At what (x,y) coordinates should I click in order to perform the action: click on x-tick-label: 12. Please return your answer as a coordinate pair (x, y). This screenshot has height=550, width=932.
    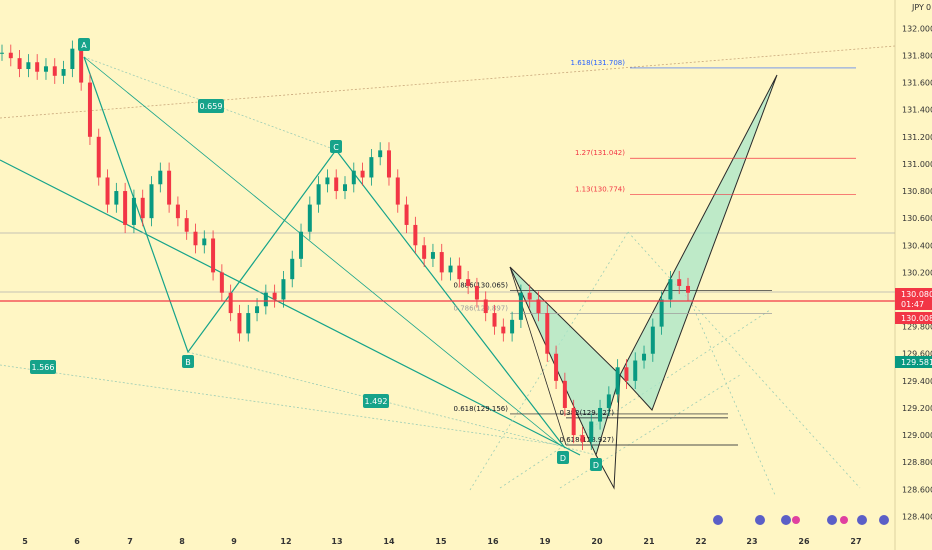
    Looking at the image, I should click on (285, 541).